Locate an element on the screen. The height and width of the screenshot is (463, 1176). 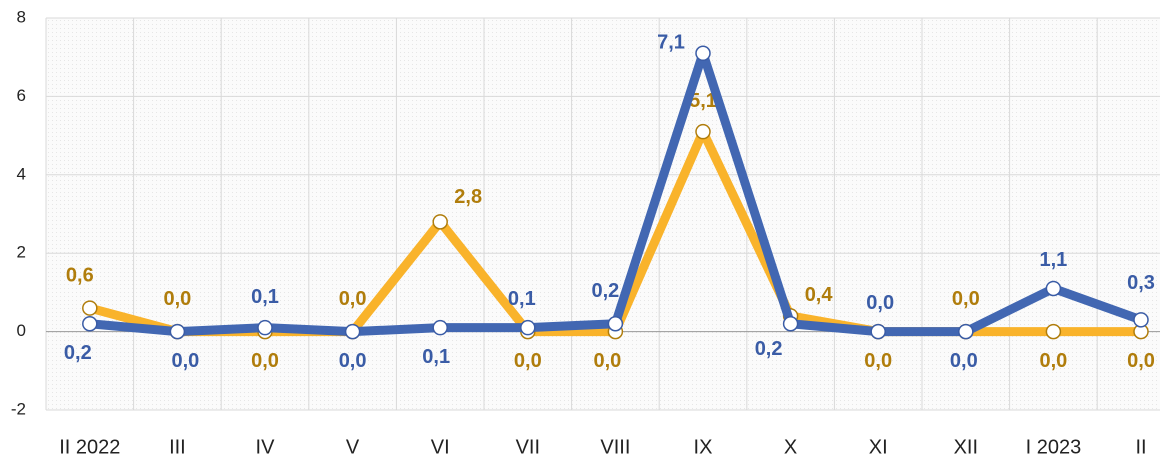
x-tick-label: V is located at coordinates (353, 447).